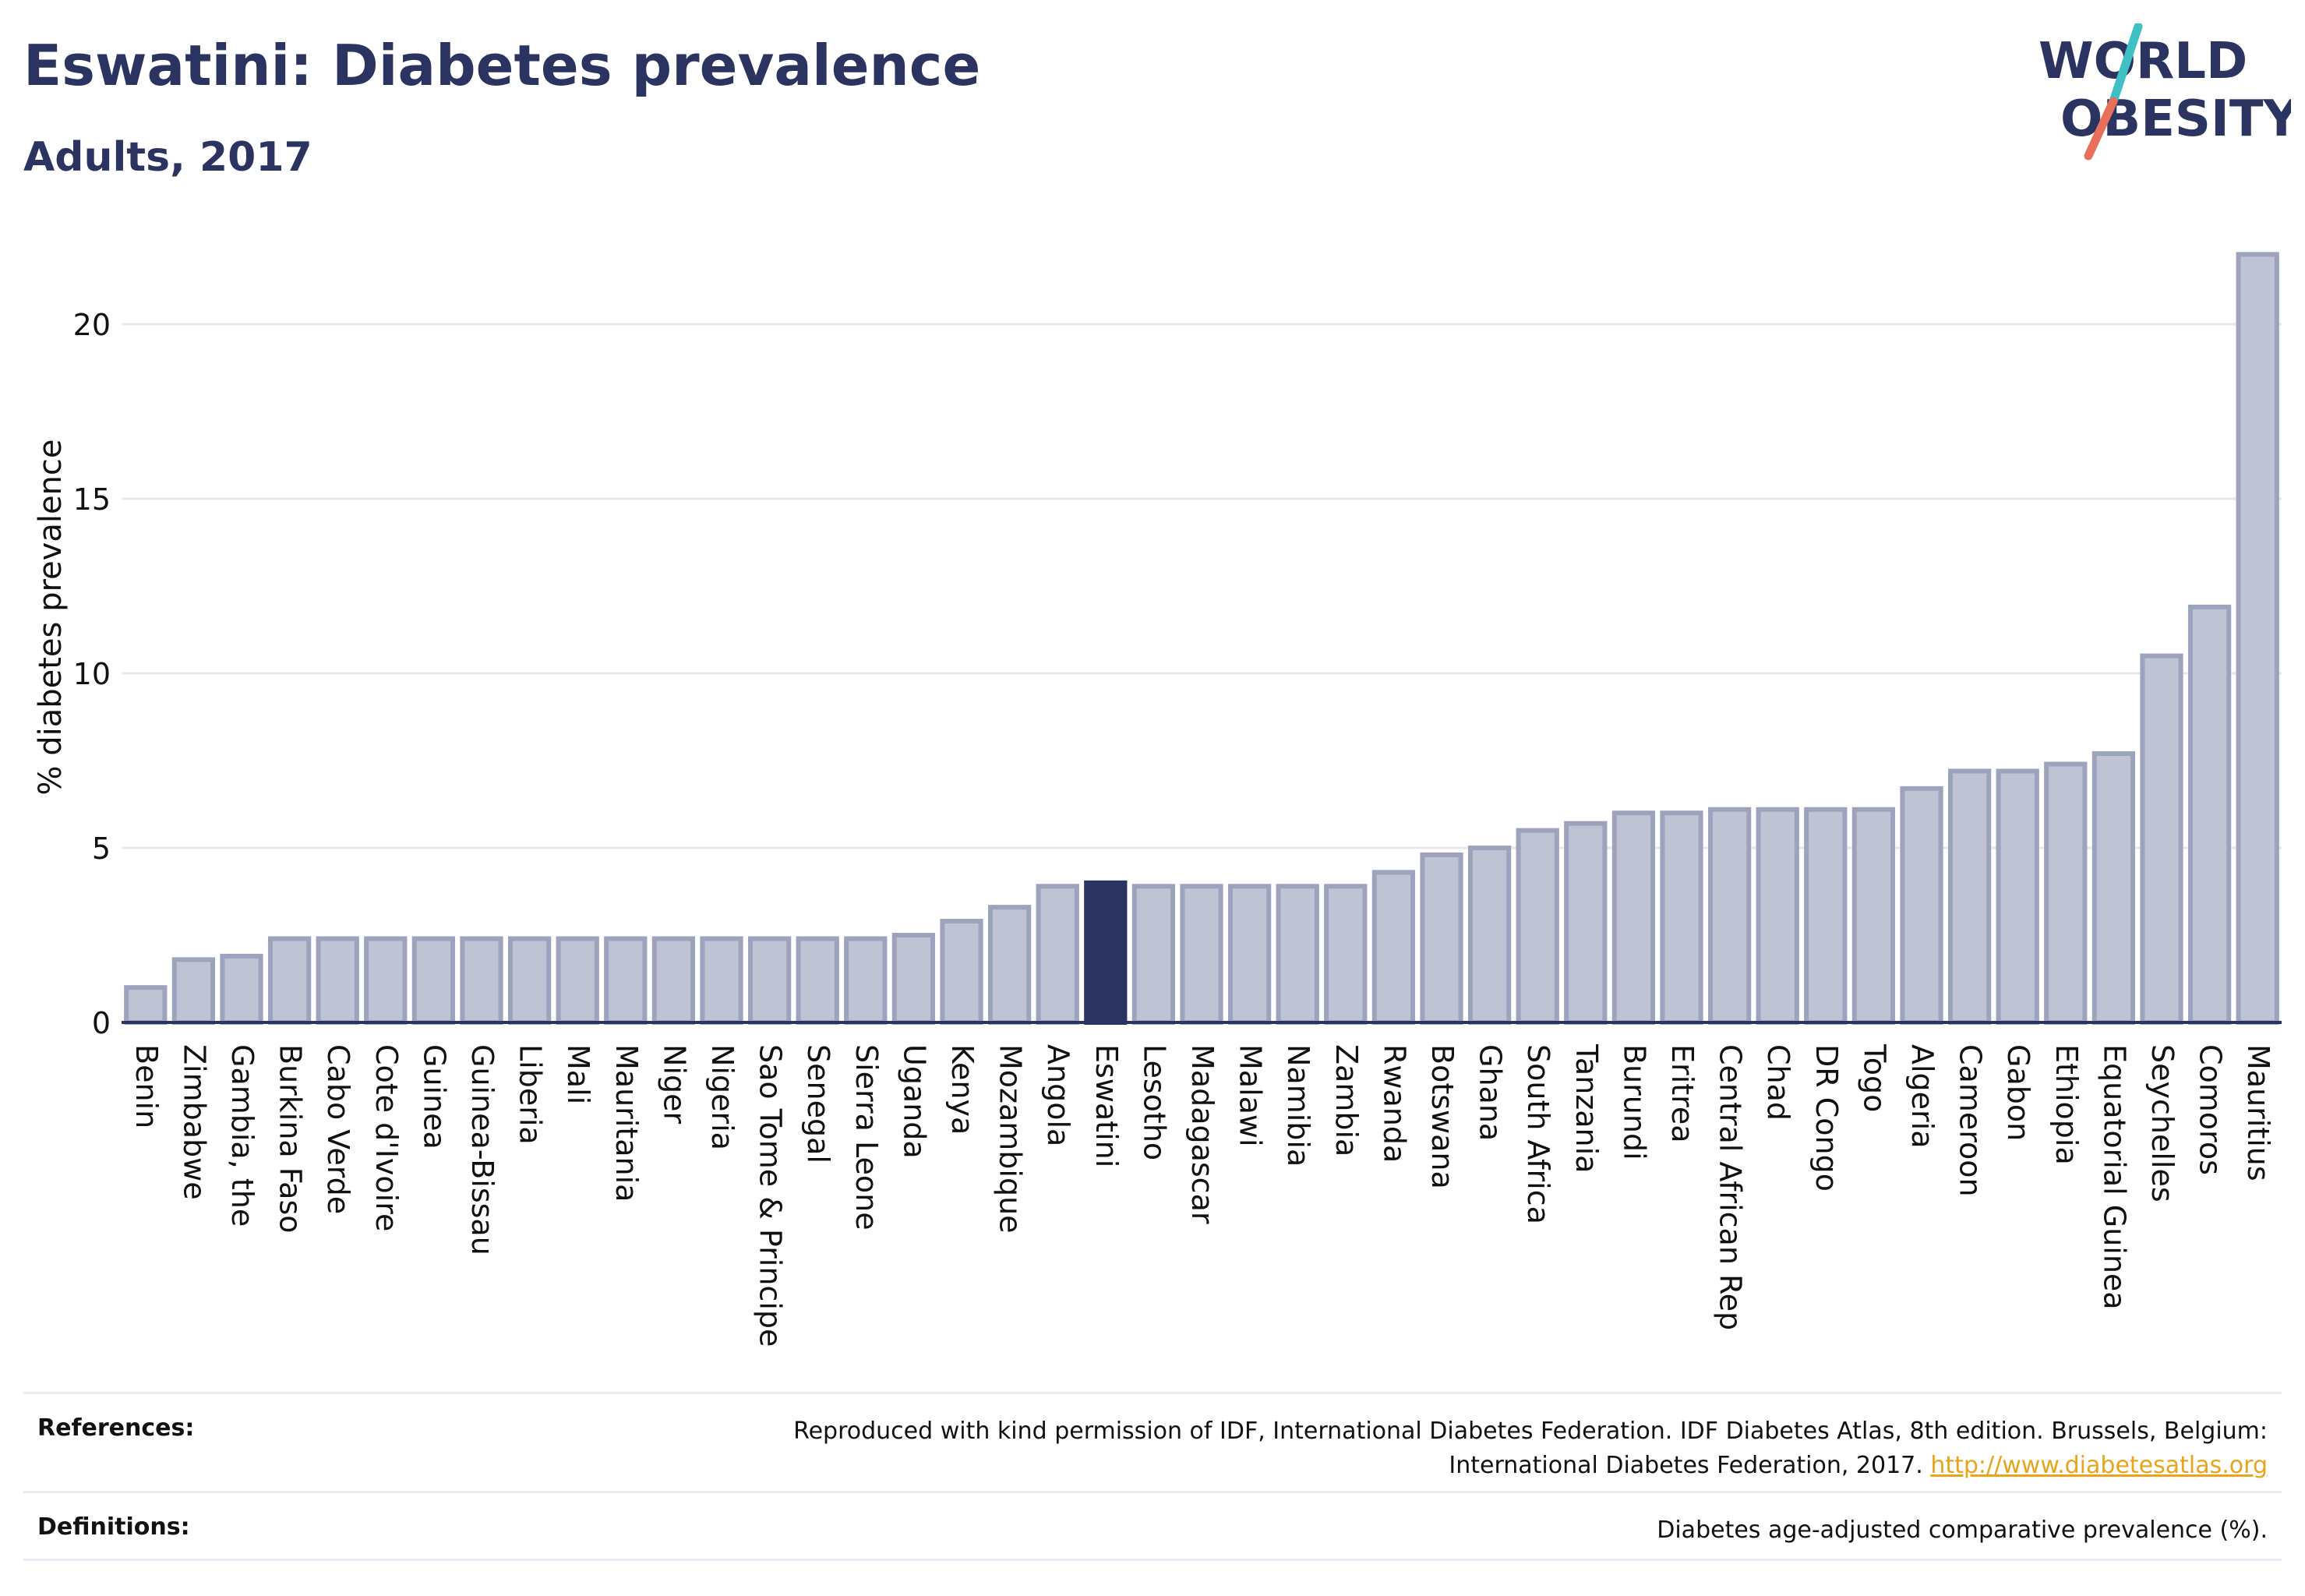 The width and height of the screenshot is (2305, 1596). What do you see at coordinates (1298, 1105) in the screenshot?
I see `x-tick-label: Namibia` at bounding box center [1298, 1105].